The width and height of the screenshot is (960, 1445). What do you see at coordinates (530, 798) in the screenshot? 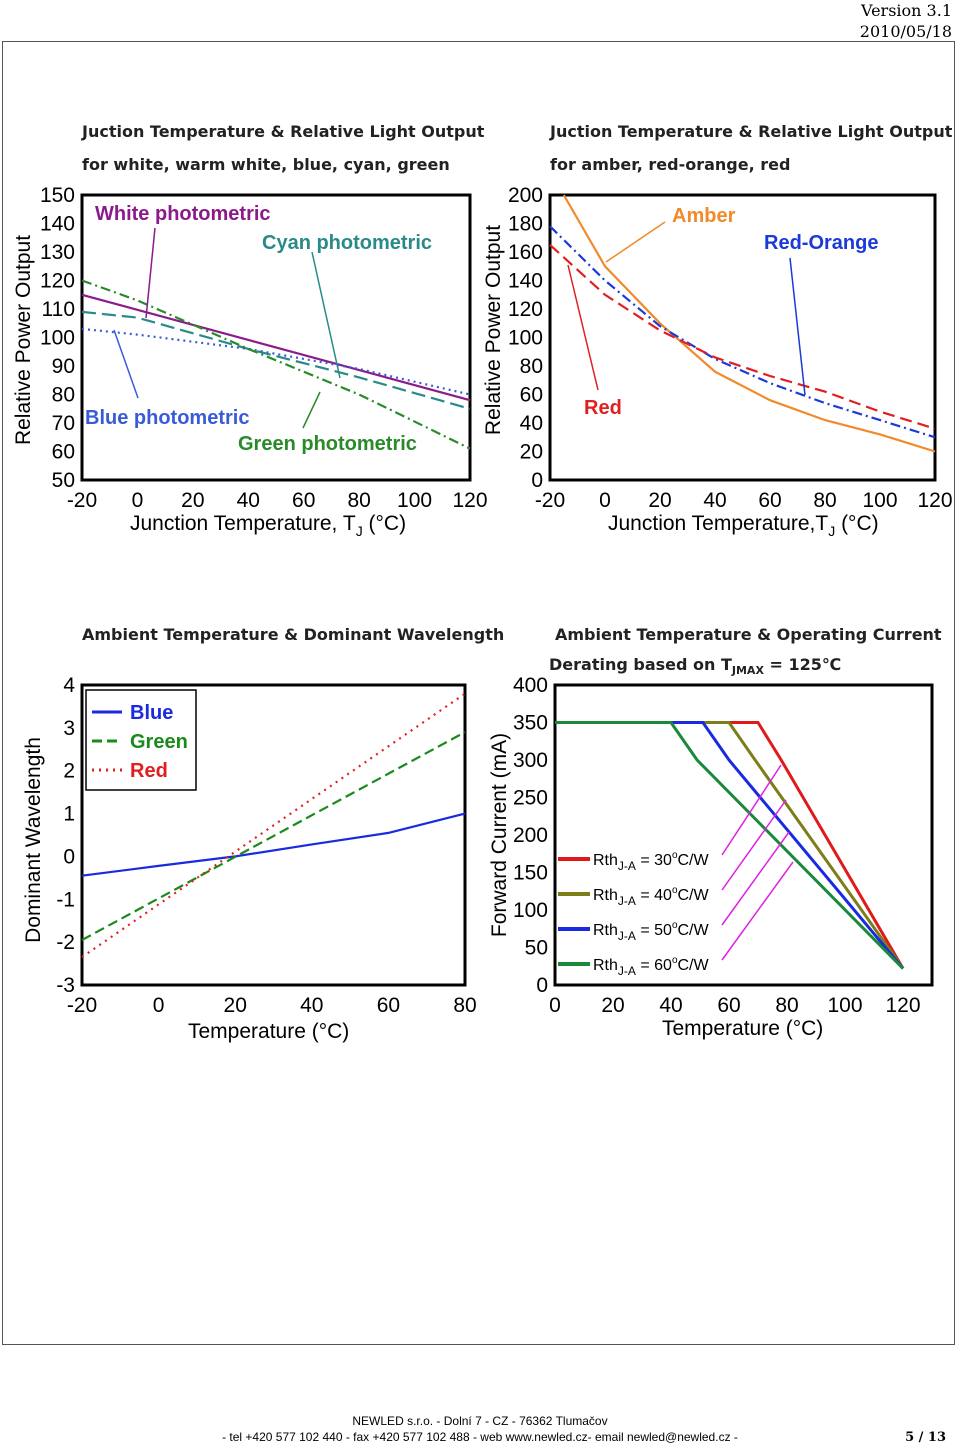
I see `y-tick-label: 250` at bounding box center [530, 798].